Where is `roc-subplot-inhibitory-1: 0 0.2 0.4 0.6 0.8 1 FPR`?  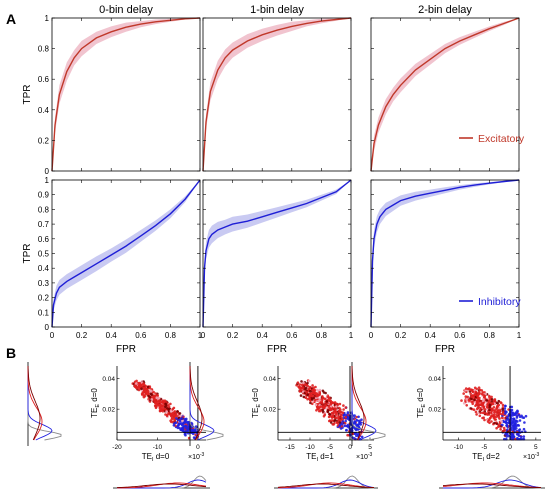
roc-subplot-inhibitory-1: 0 0.2 0.4 0.6 0.8 1 FPR is located at coordinates (277, 267).